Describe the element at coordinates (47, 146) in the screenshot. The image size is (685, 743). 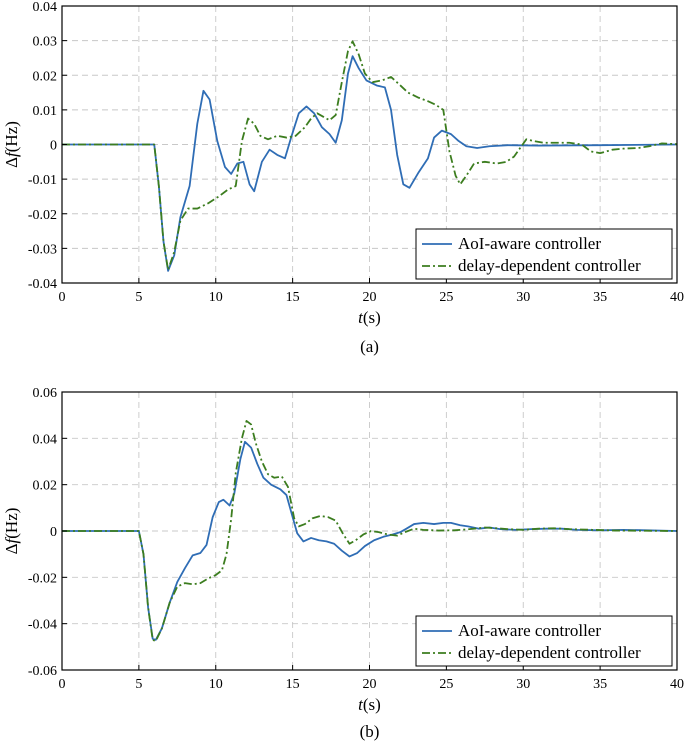
I see `panel-a-y-ticks: -0.04 -0.03 -0.02 -0.01 0 0.01 0.02 0.03 0.04` at that location.